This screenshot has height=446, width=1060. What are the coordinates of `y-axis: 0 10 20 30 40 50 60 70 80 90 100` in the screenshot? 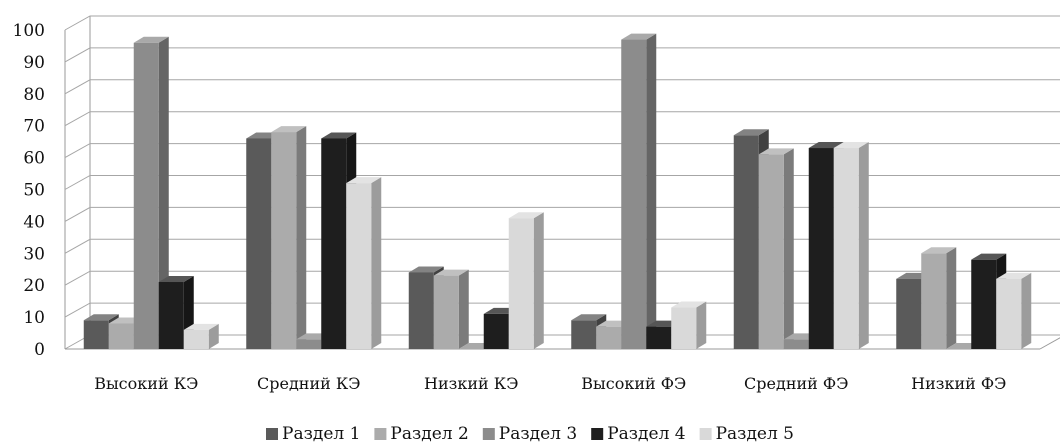 It's located at (29, 190).